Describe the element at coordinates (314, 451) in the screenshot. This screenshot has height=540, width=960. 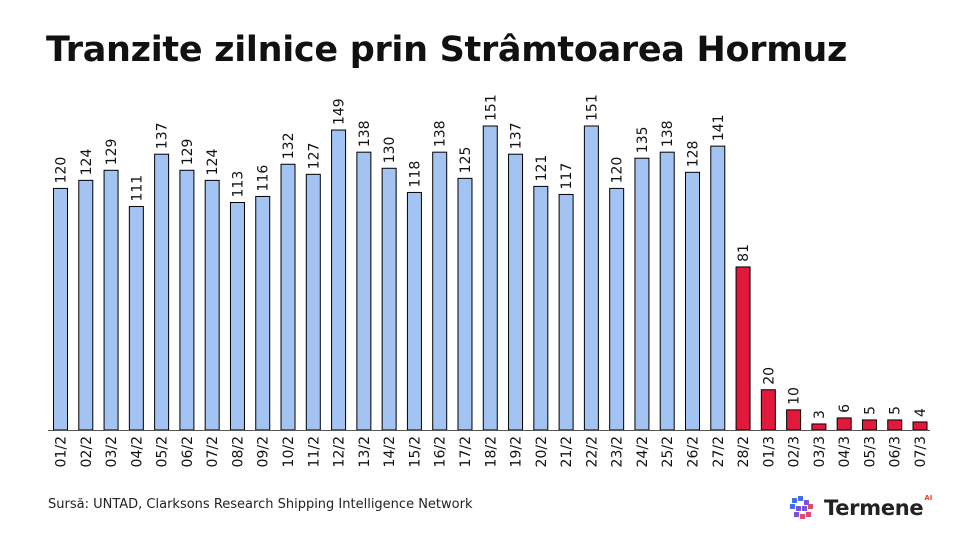
I see `x-tick-label: 11/2` at that location.